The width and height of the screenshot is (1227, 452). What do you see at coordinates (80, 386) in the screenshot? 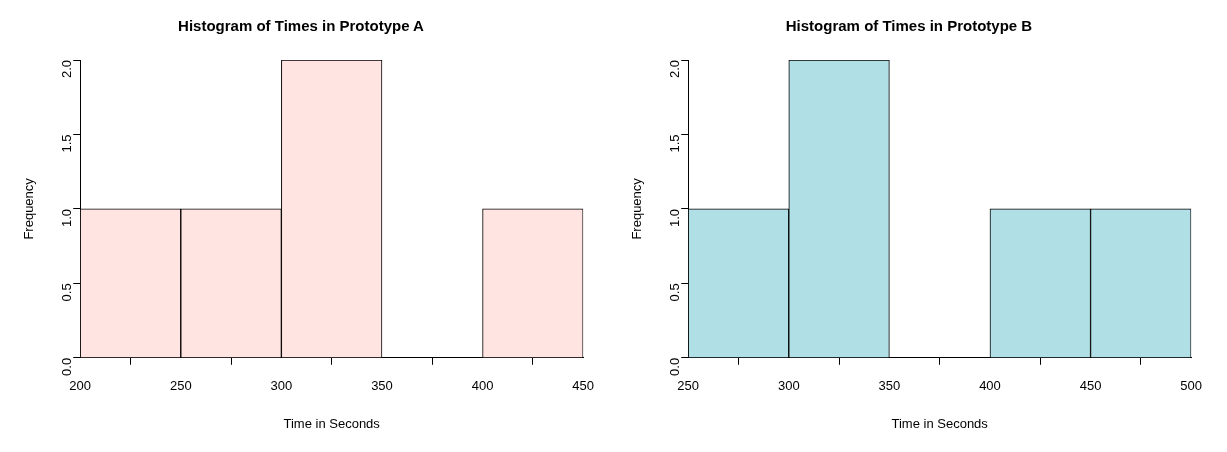
I see `x-tick-label: 200` at bounding box center [80, 386].